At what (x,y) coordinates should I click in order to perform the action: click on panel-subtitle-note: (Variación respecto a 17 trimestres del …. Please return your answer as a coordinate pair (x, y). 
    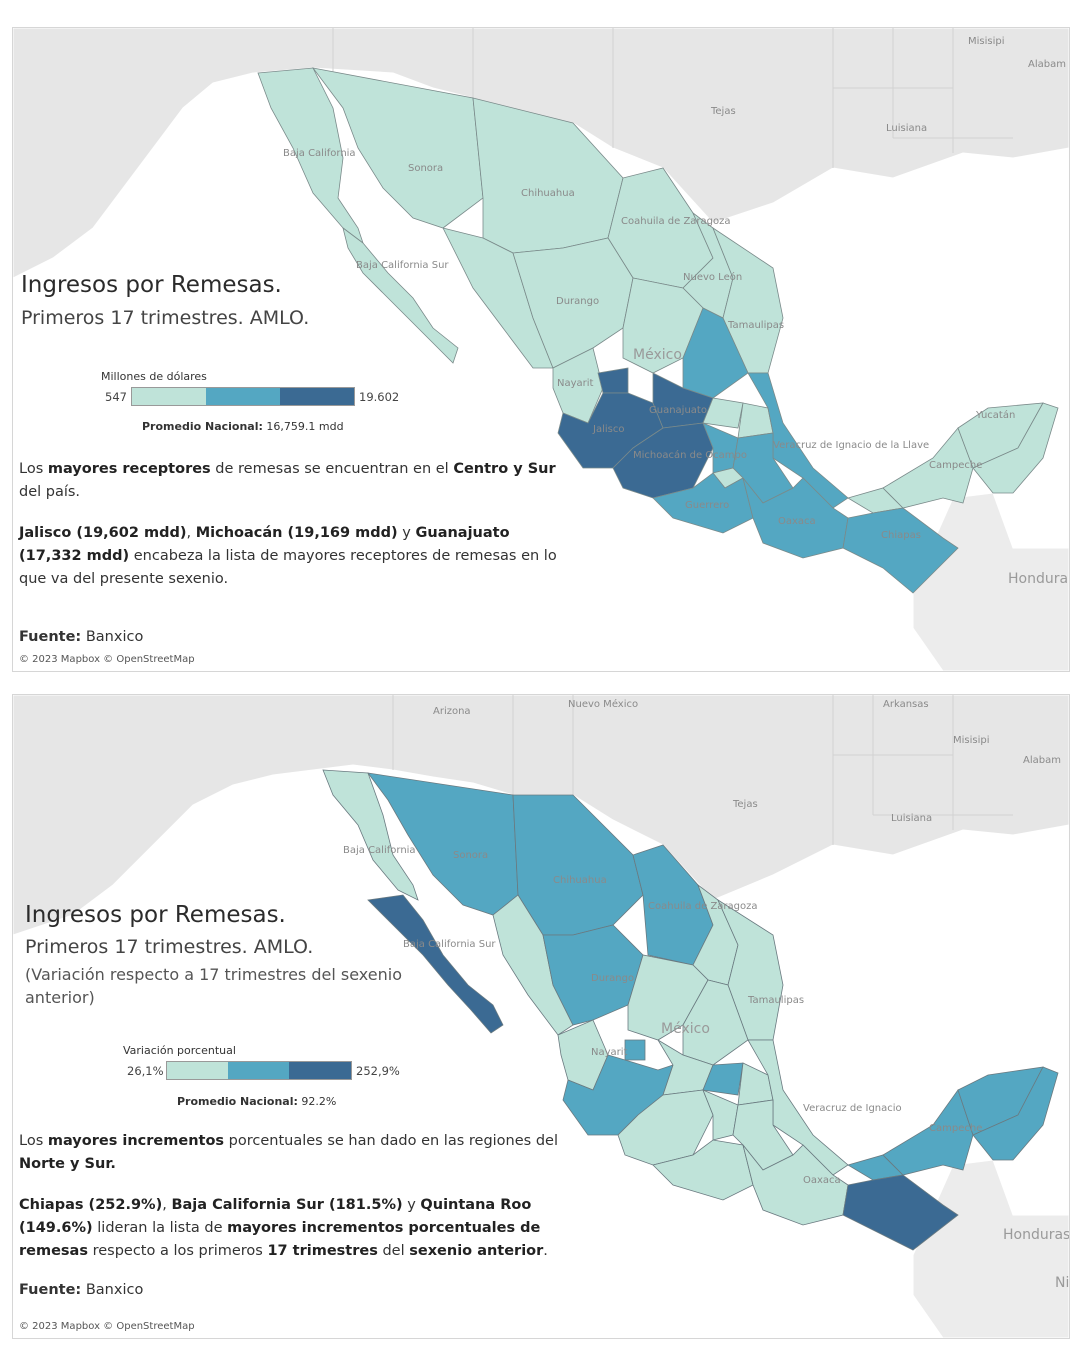
    Looking at the image, I should click on (213, 986).